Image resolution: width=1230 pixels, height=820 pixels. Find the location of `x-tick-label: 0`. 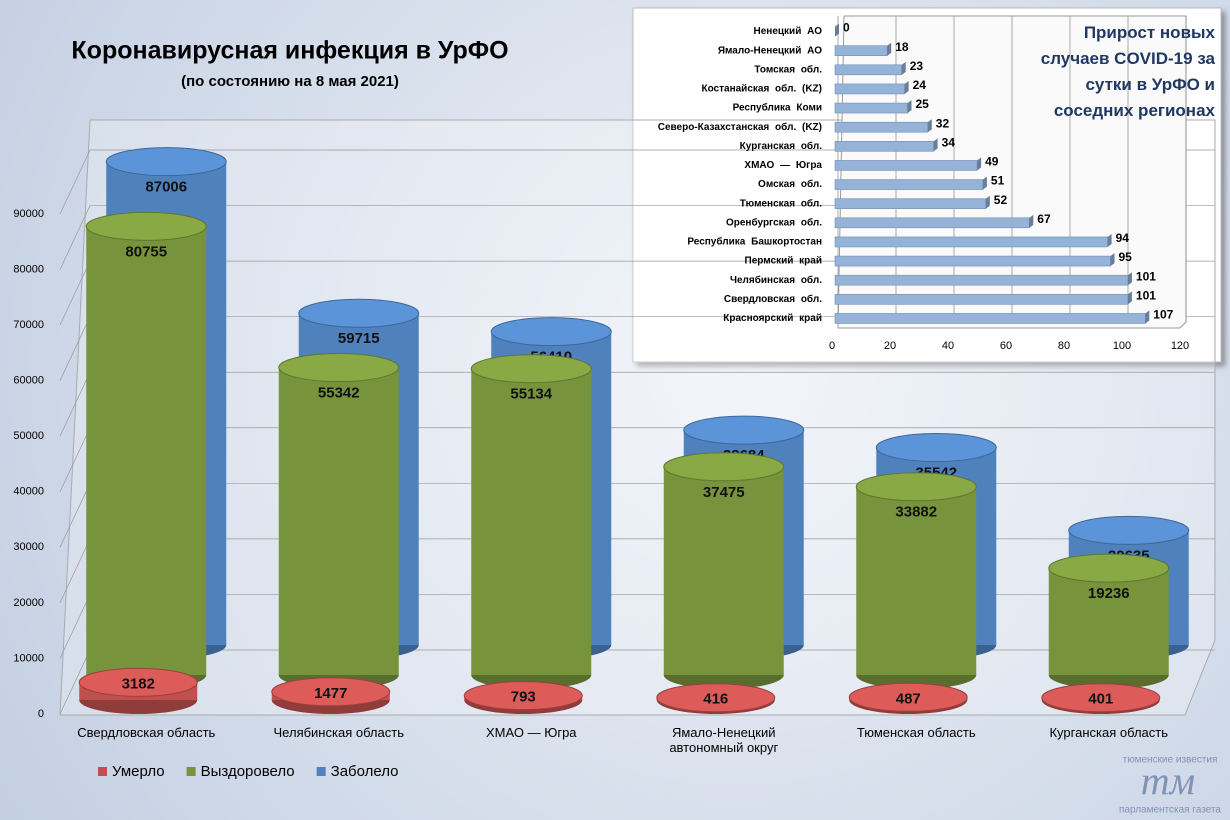

x-tick-label: 0 is located at coordinates (832, 346).